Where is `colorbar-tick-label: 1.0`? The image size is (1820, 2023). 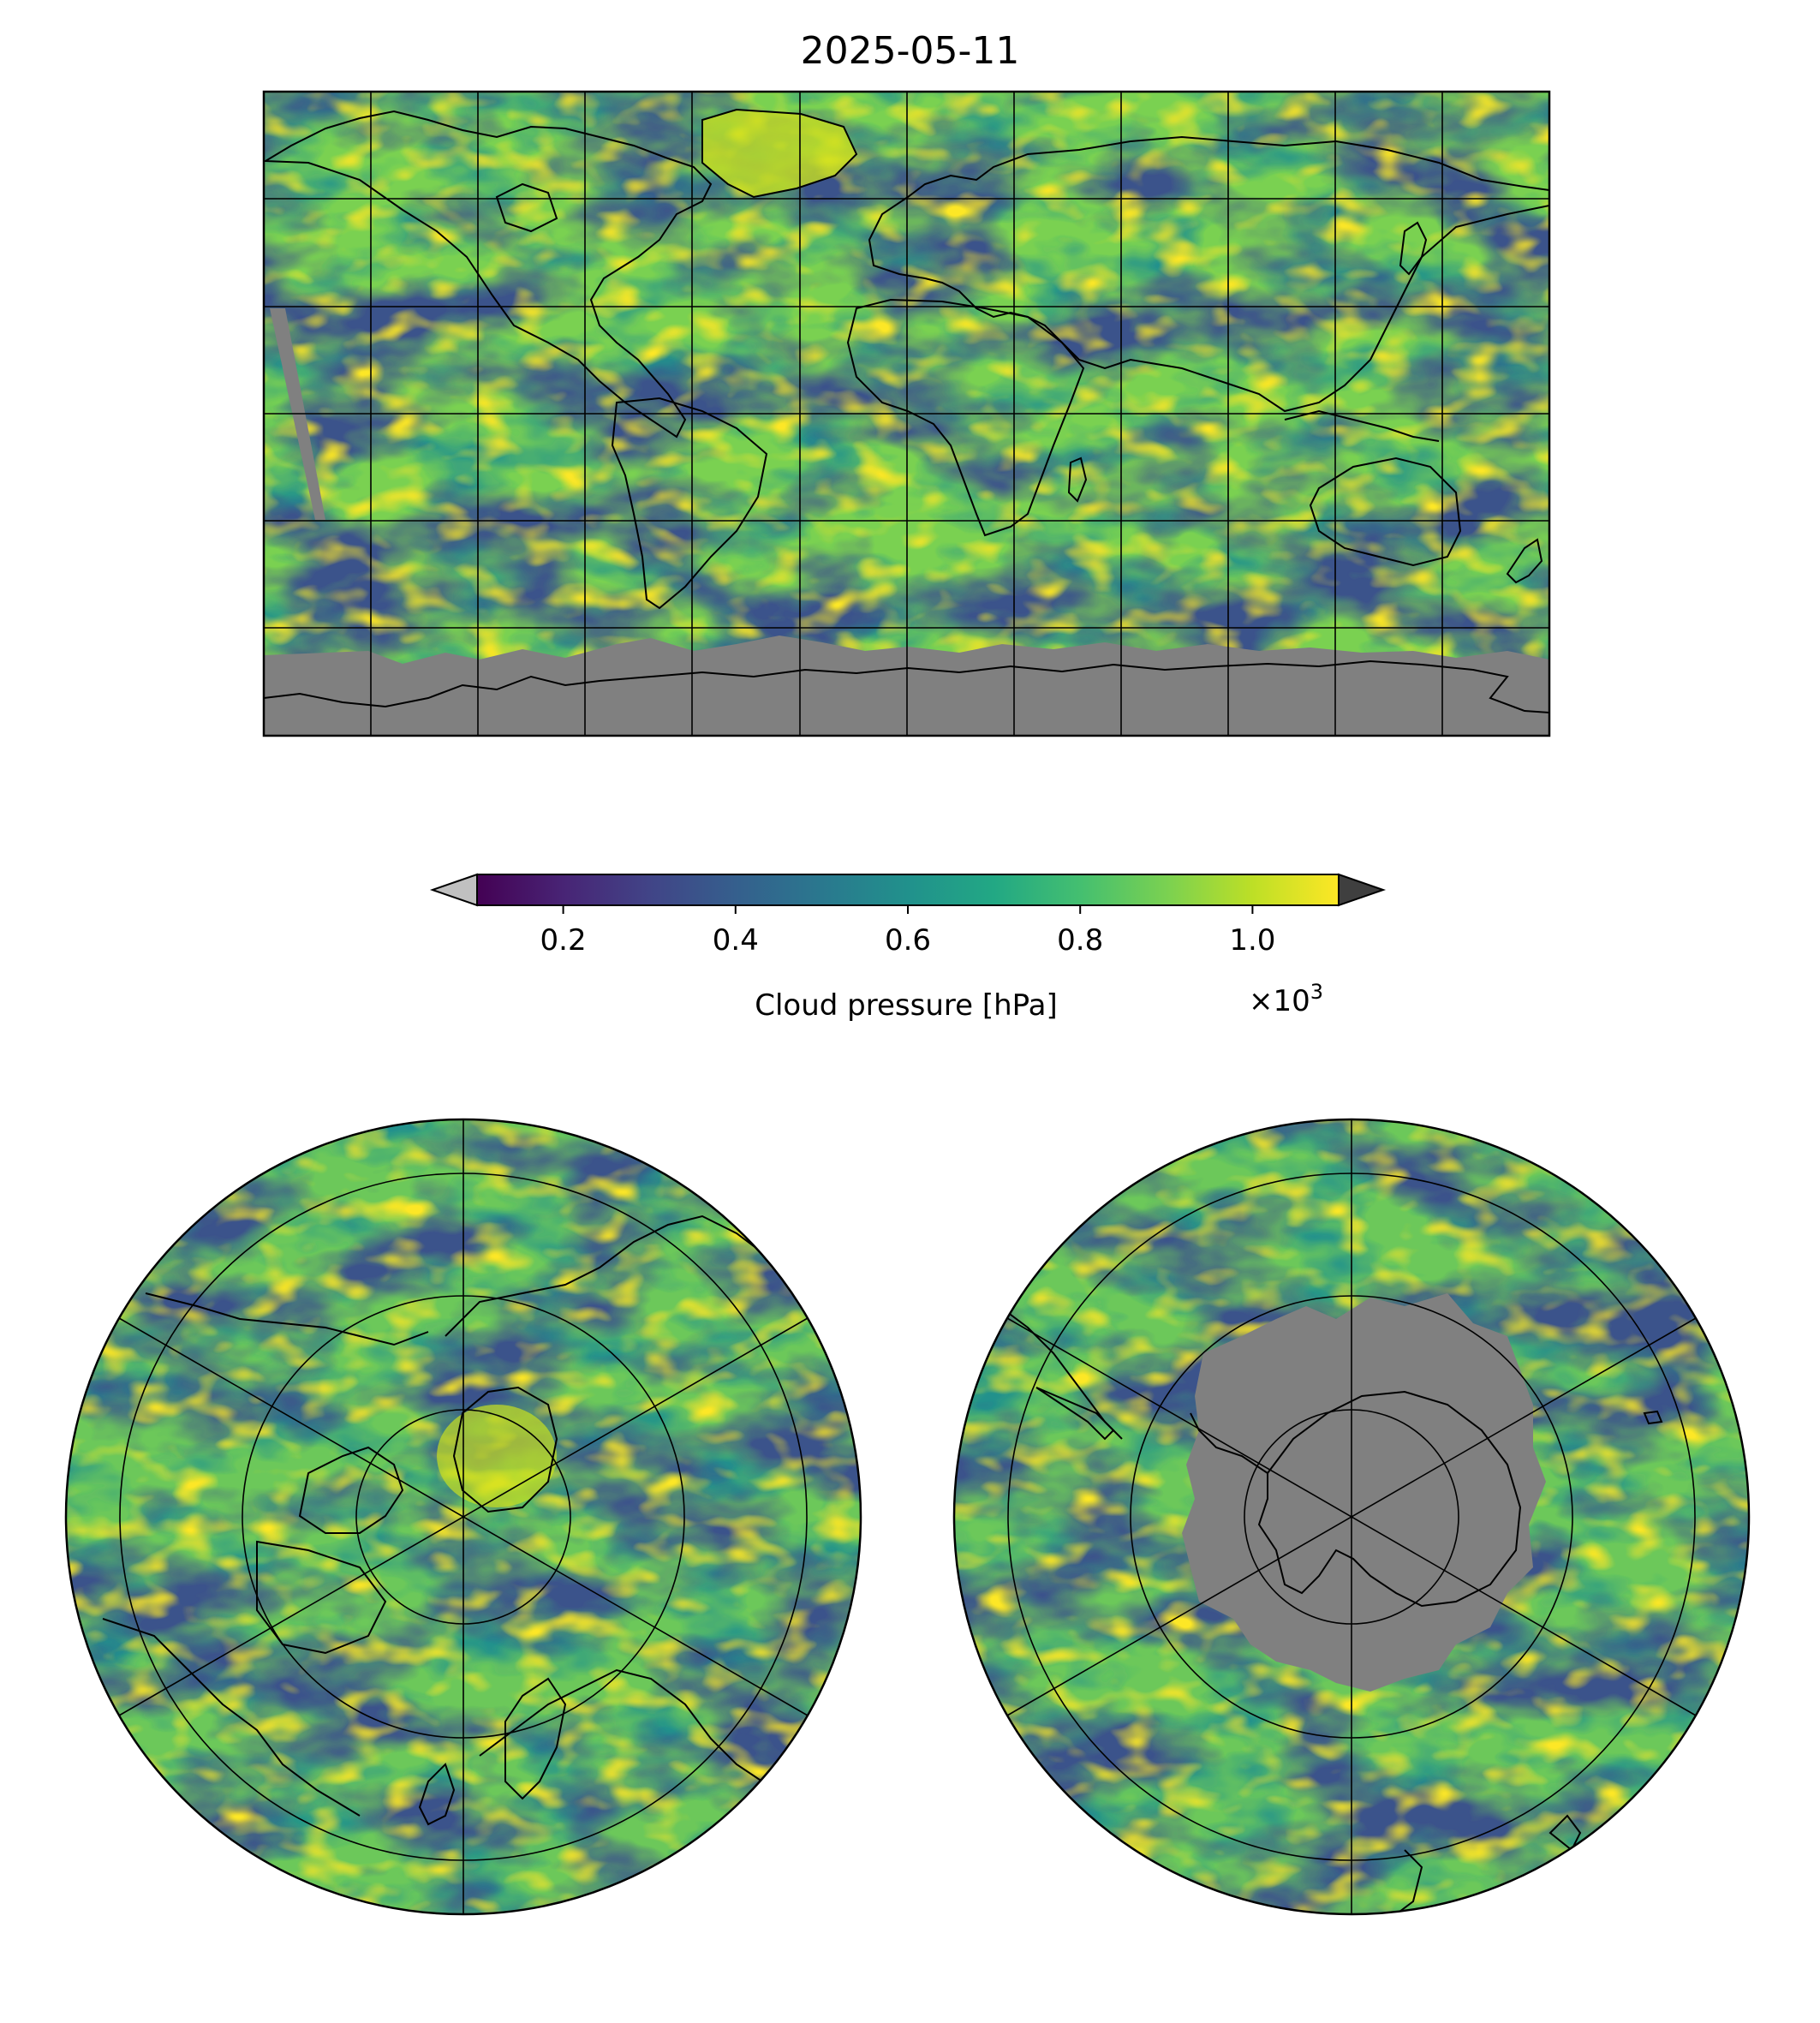 colorbar-tick-label: 1.0 is located at coordinates (1252, 940).